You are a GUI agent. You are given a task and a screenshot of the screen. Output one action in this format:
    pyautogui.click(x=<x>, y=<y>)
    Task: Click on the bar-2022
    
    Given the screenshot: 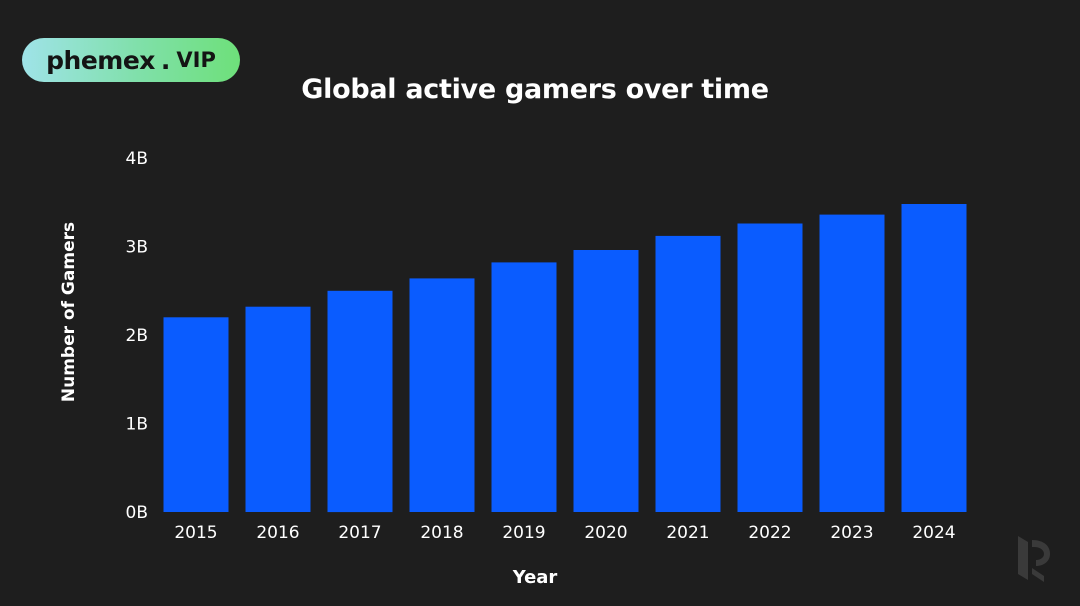 What is the action you would take?
    pyautogui.click(x=770, y=367)
    